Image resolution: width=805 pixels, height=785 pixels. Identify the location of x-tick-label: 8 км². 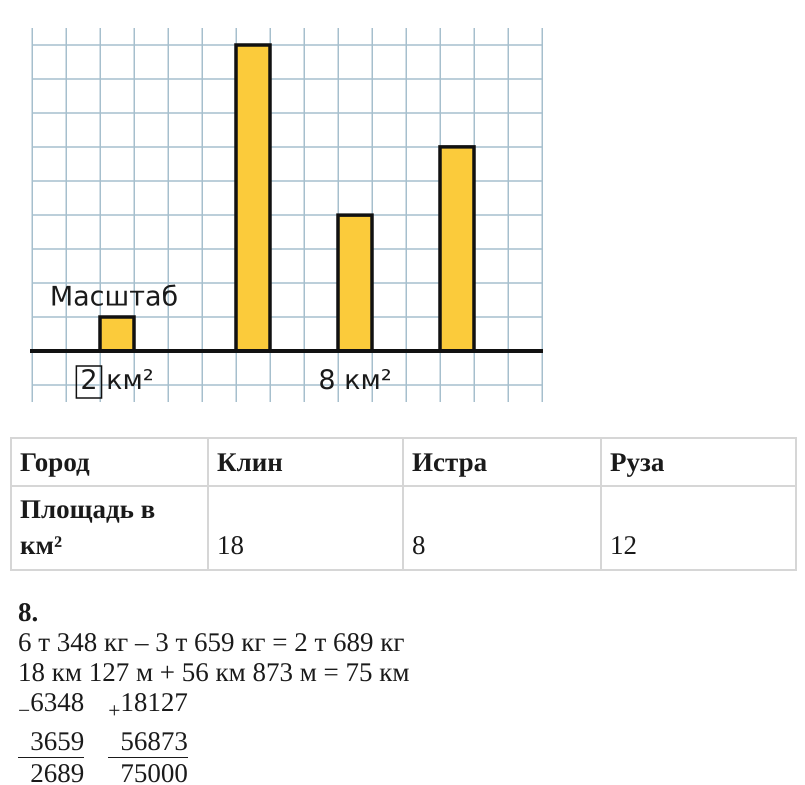
(355, 380).